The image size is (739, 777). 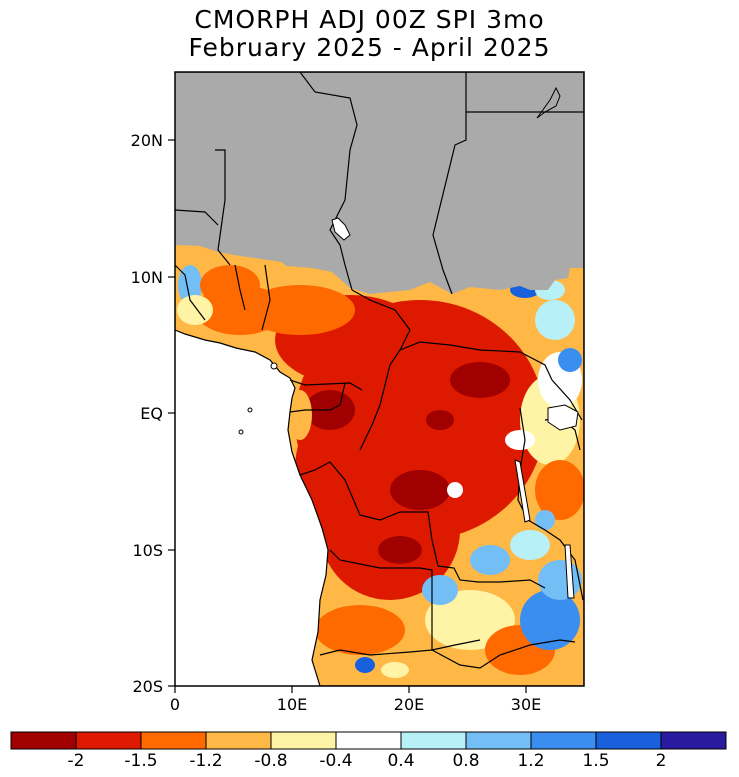 I want to click on colorbar-label-7: 0.8, so click(x=465, y=761).